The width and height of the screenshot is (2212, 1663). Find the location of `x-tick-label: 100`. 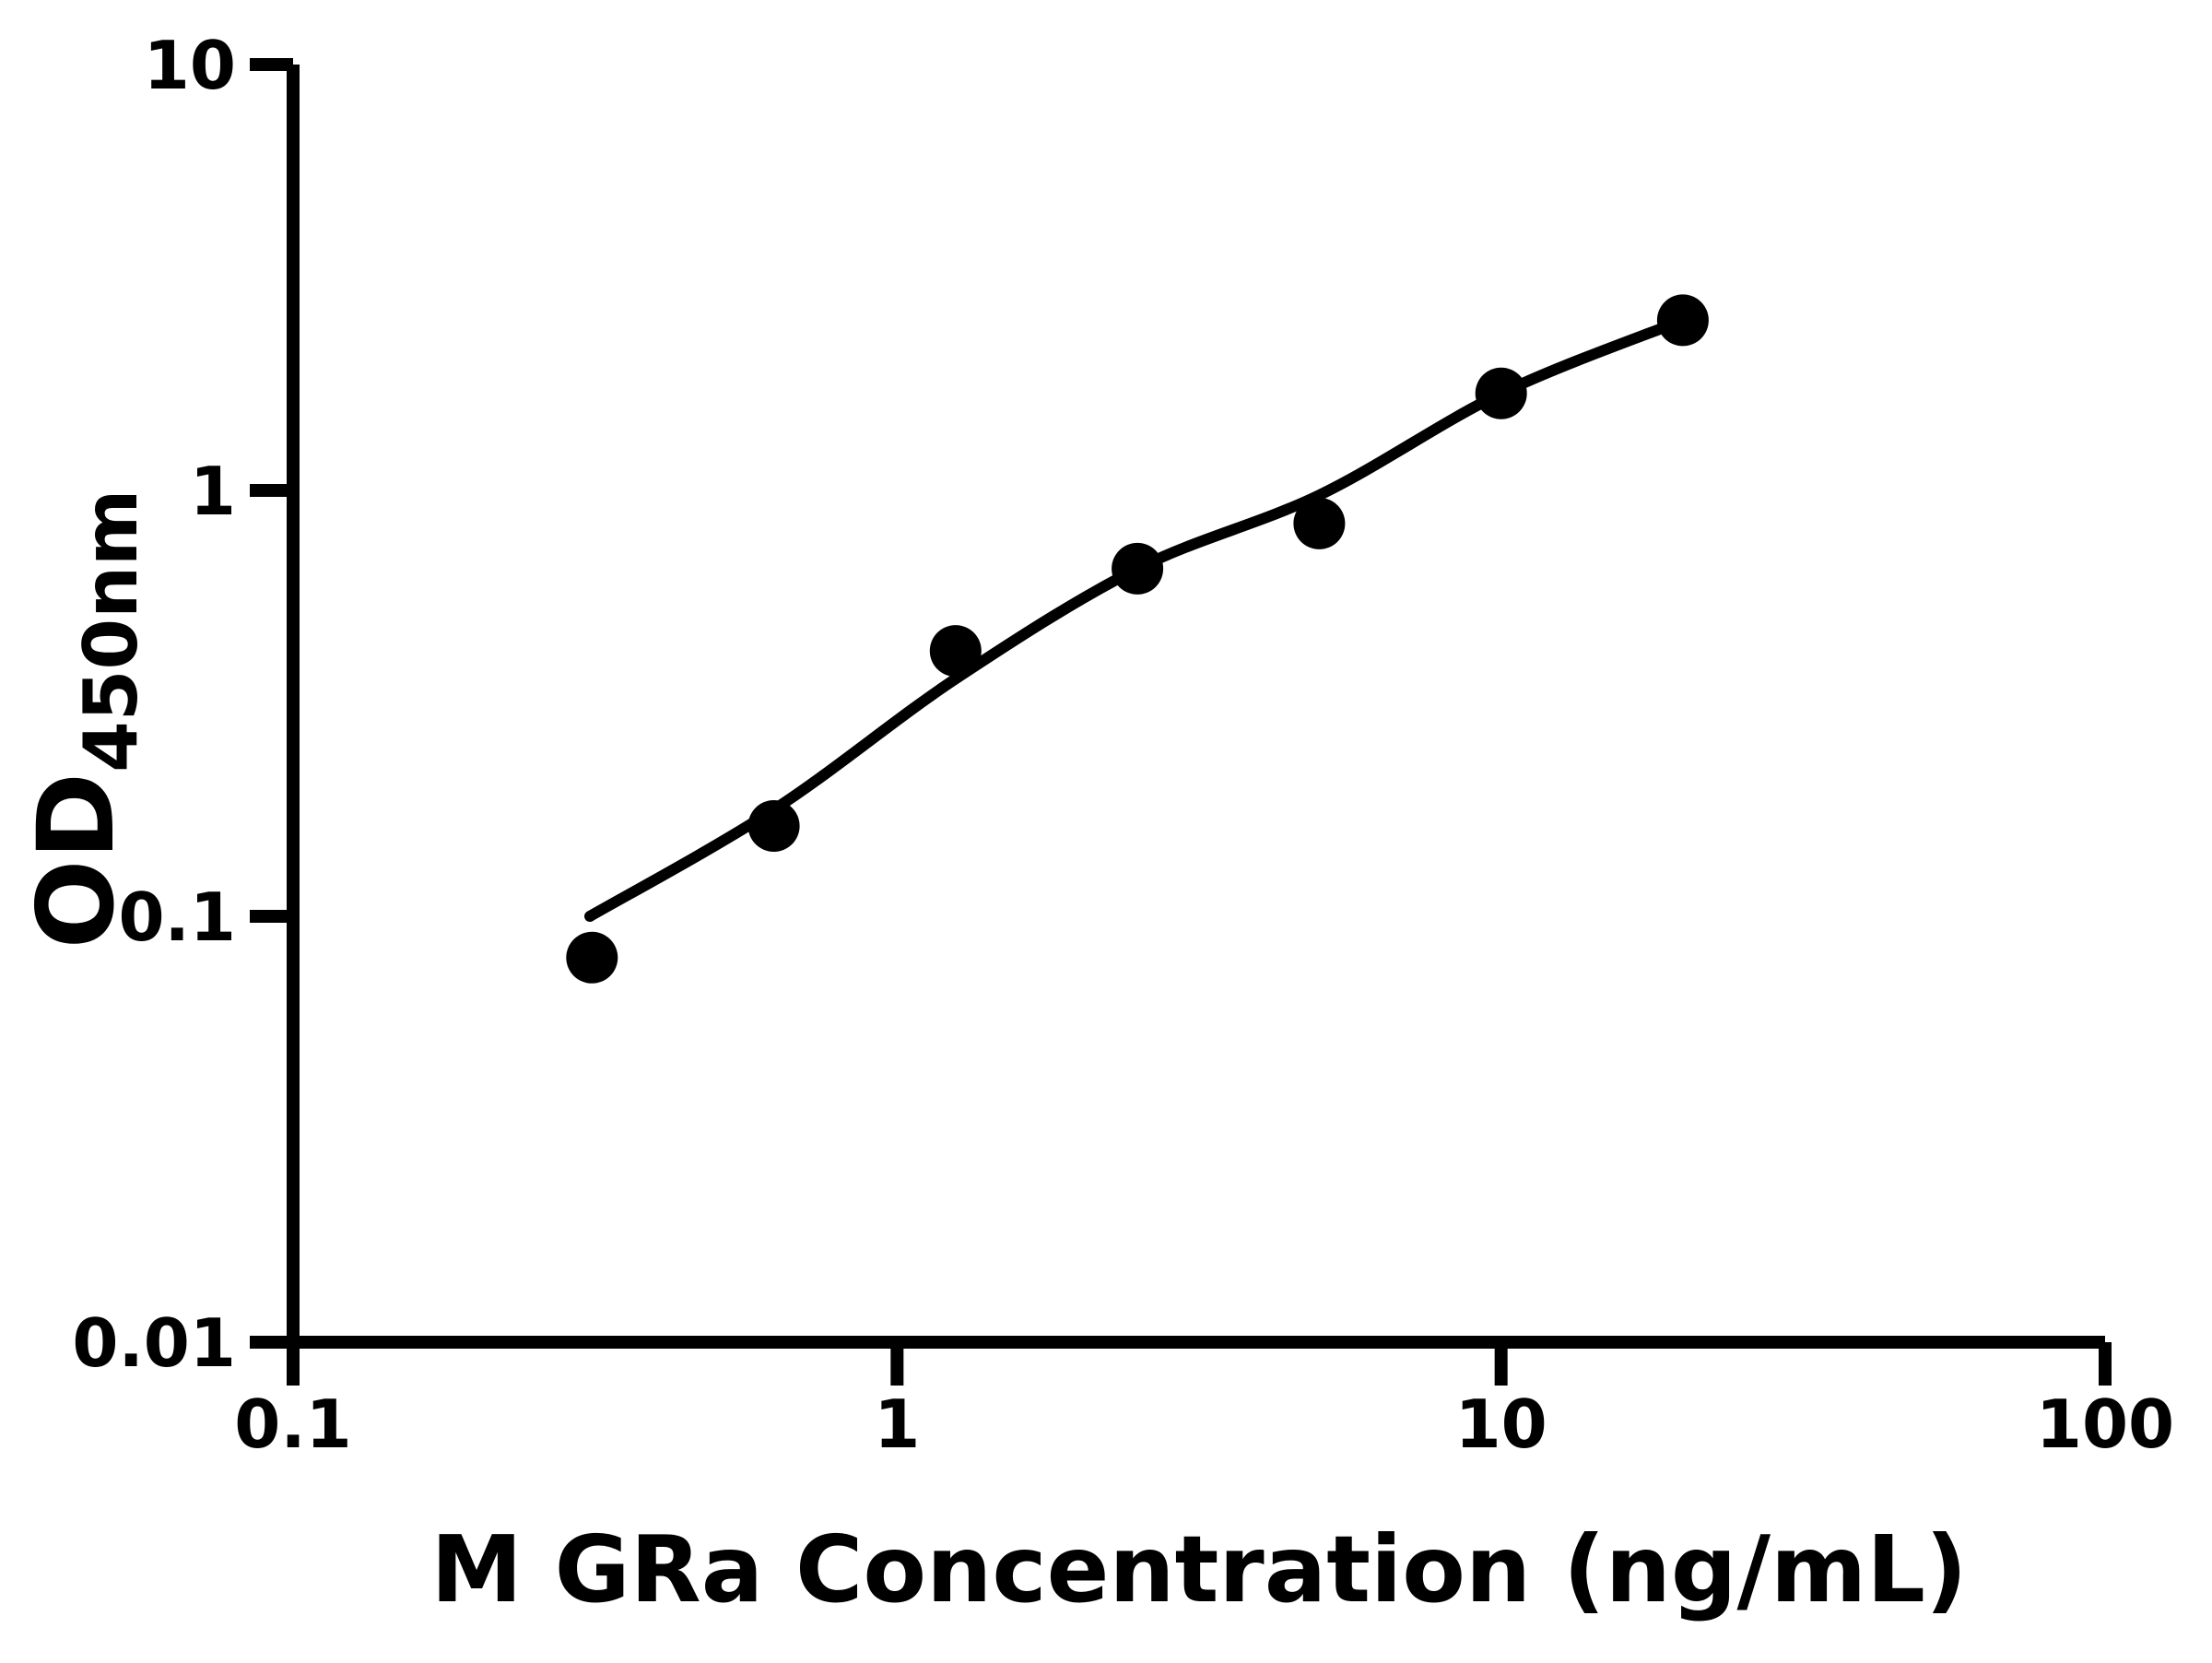

x-tick-label: 100 is located at coordinates (2105, 1424).